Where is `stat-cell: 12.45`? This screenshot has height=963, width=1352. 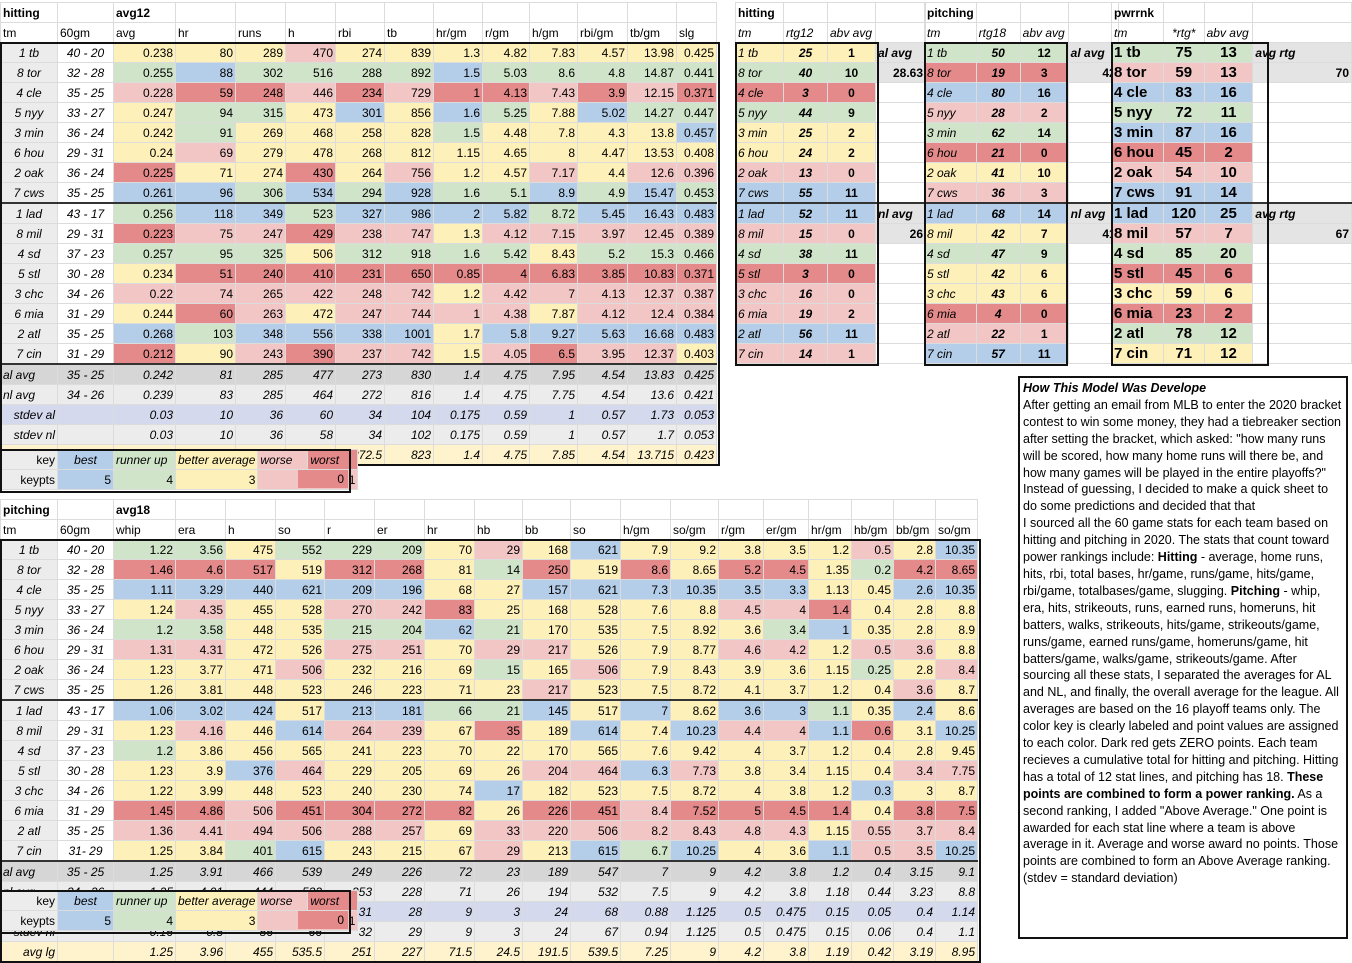 stat-cell: 12.45 is located at coordinates (652, 233).